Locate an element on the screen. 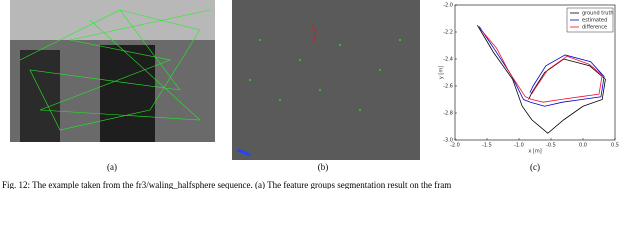  x-tick-label: 0.5 is located at coordinates (615, 146).